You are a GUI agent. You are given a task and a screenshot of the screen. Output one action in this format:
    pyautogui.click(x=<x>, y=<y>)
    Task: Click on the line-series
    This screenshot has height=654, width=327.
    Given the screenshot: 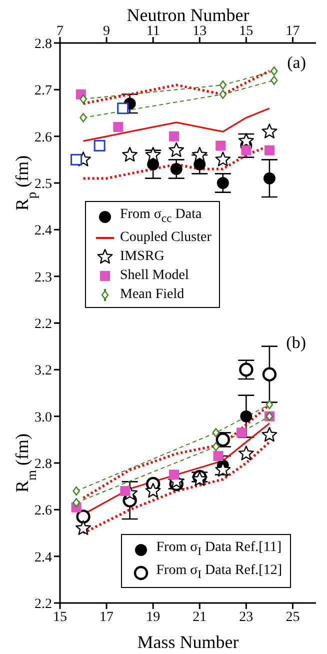 What is the action you would take?
    pyautogui.click(x=176, y=125)
    